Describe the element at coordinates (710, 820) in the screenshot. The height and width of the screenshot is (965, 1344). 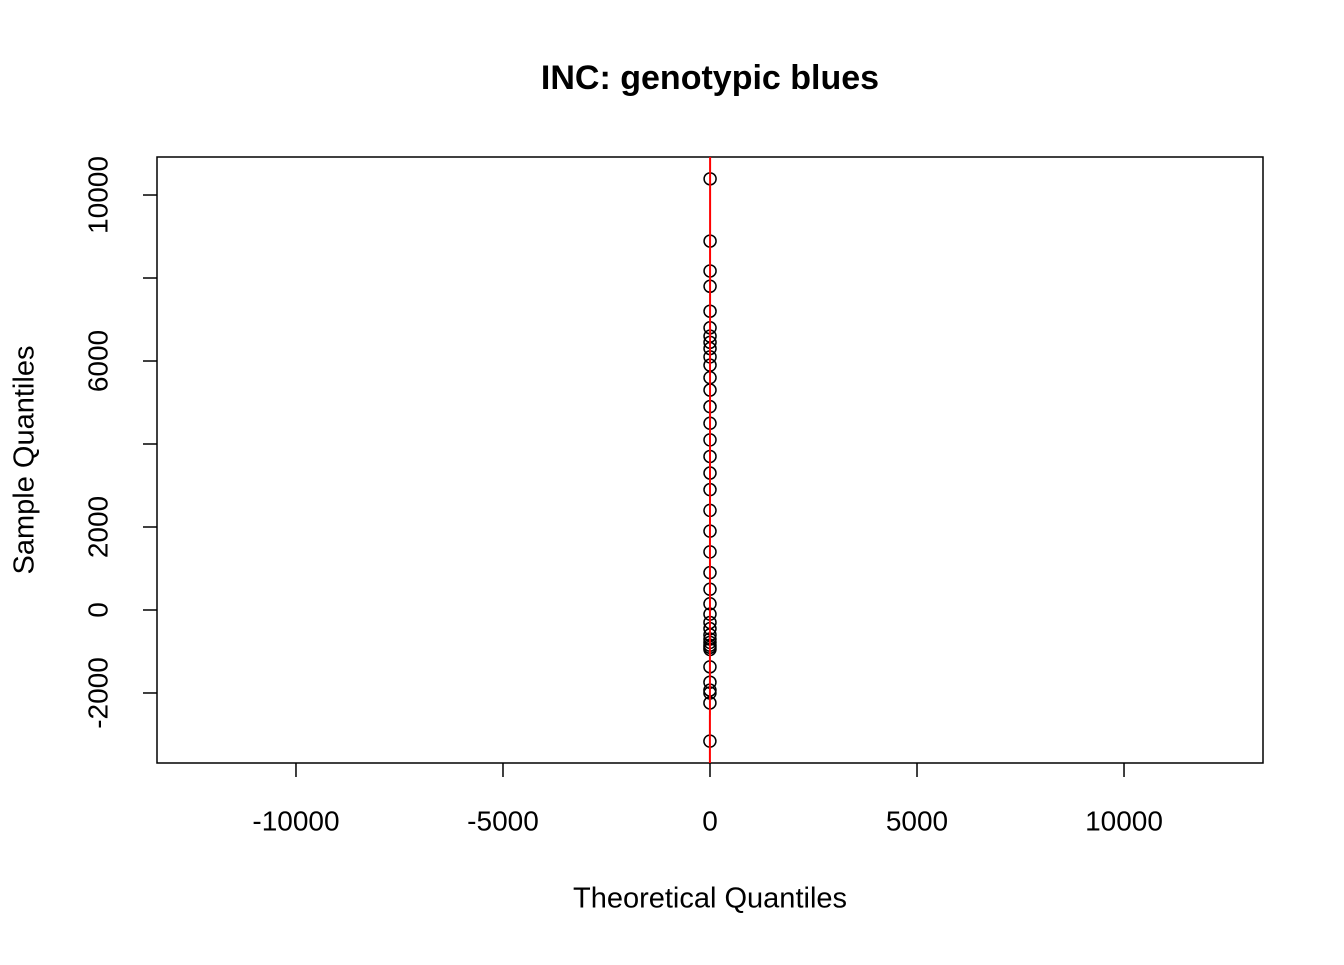
I see `x-tick-label: 0` at that location.